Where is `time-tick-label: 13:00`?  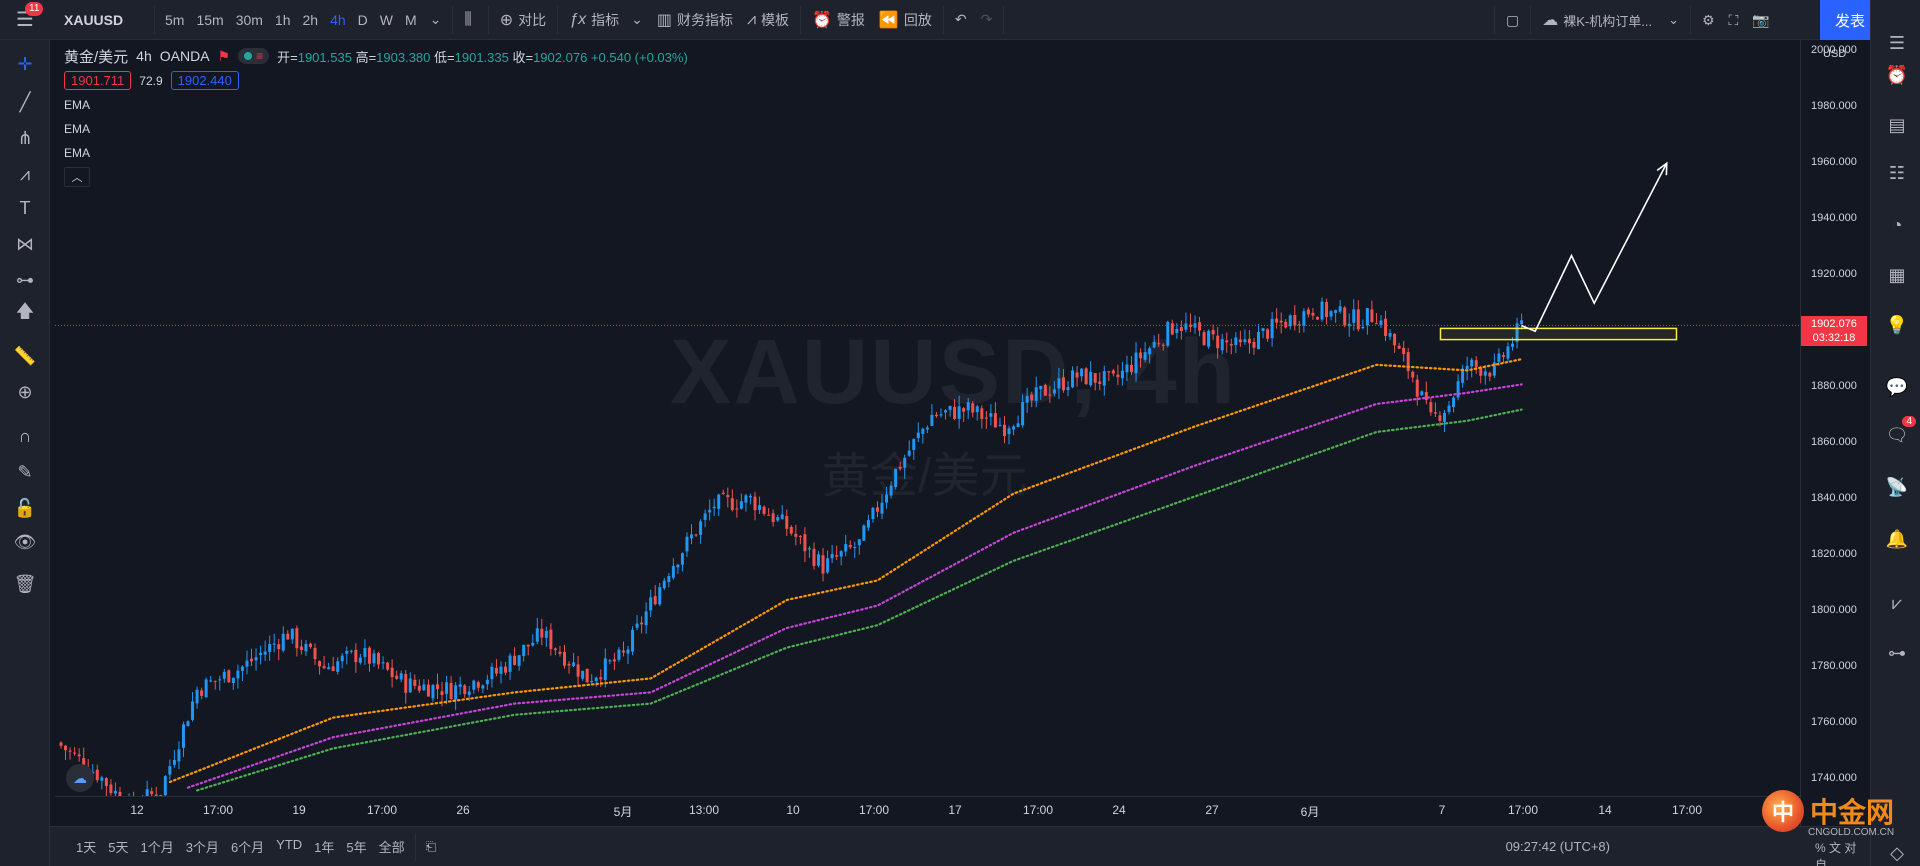
time-tick-label: 13:00 is located at coordinates (704, 810).